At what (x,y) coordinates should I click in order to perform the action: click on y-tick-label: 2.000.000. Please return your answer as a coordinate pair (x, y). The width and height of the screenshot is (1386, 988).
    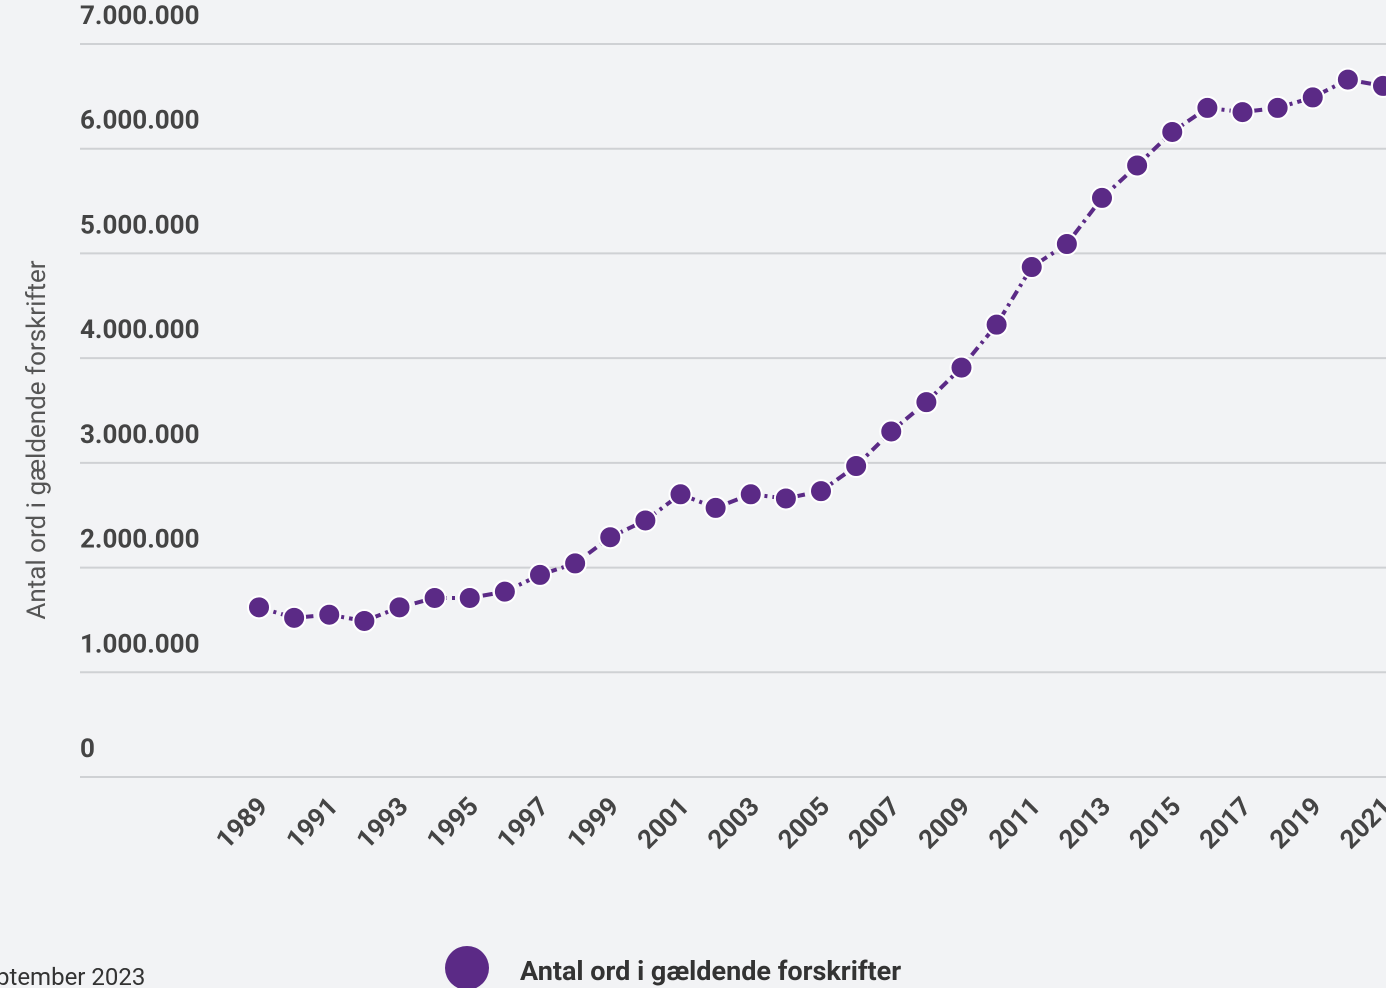
    Looking at the image, I should click on (140, 540).